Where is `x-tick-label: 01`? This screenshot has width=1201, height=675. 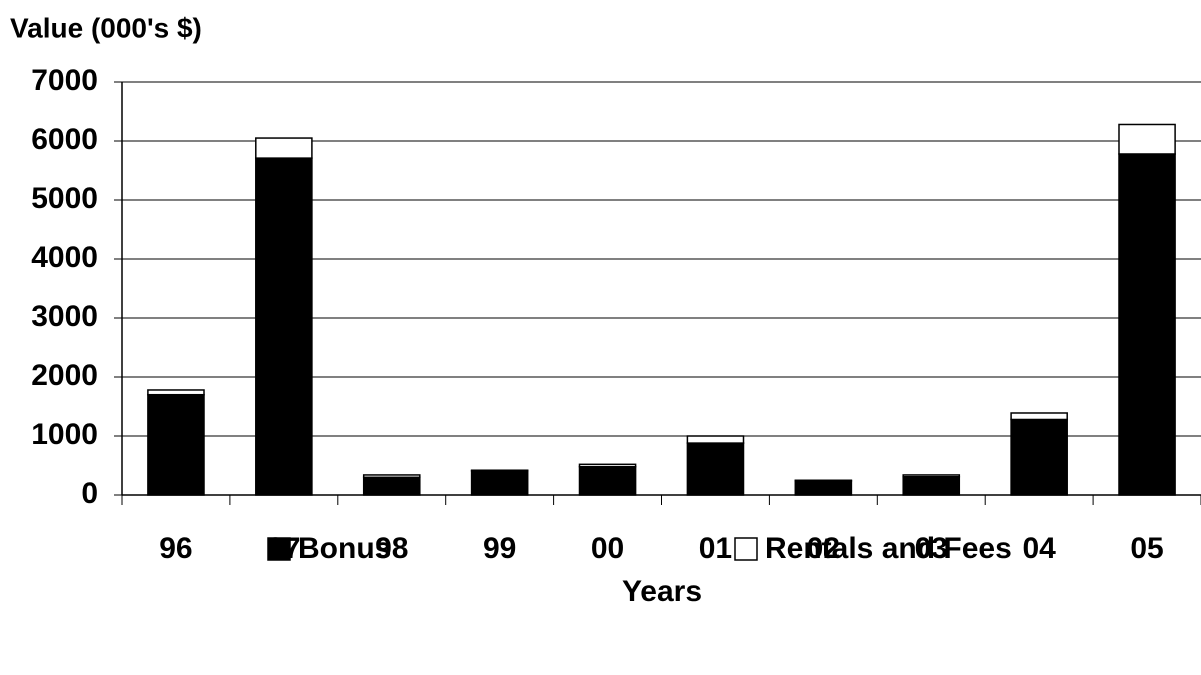
x-tick-label: 01 is located at coordinates (715, 548).